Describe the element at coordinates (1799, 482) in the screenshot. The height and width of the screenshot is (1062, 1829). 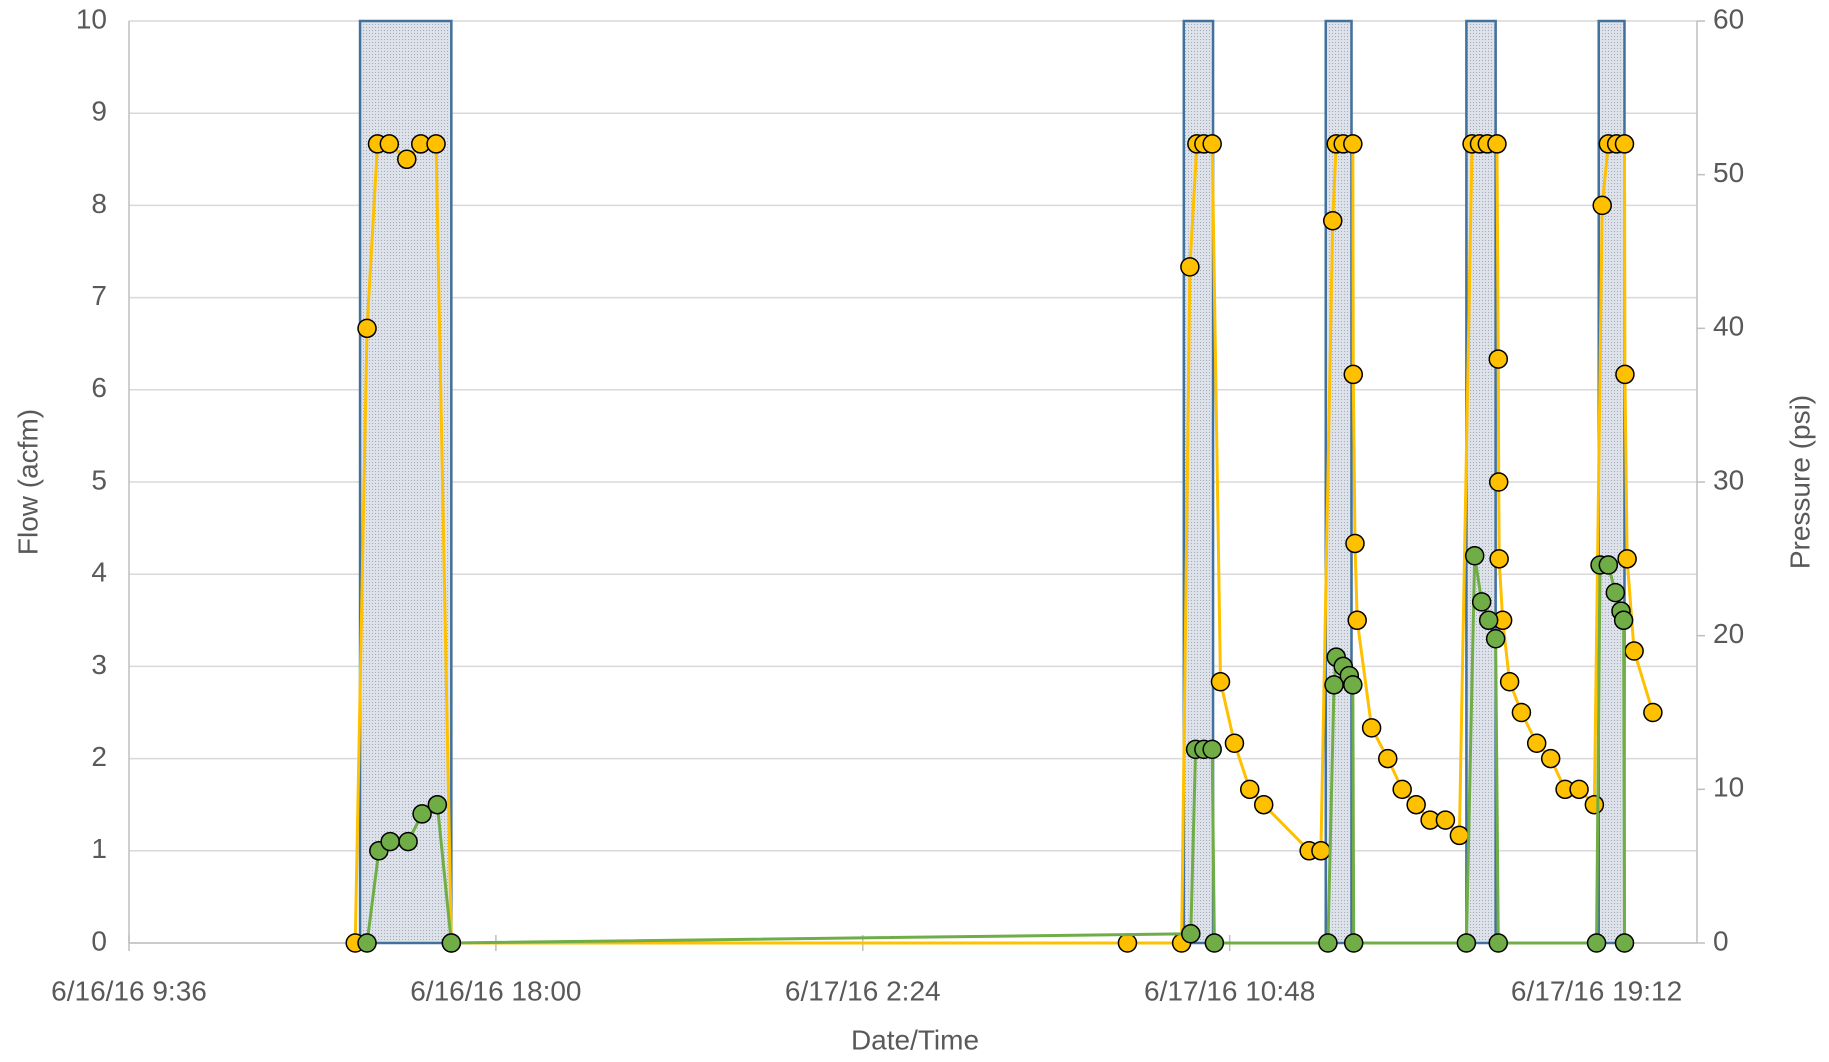
I see `y2-axis-title: Pressure (psi)` at that location.